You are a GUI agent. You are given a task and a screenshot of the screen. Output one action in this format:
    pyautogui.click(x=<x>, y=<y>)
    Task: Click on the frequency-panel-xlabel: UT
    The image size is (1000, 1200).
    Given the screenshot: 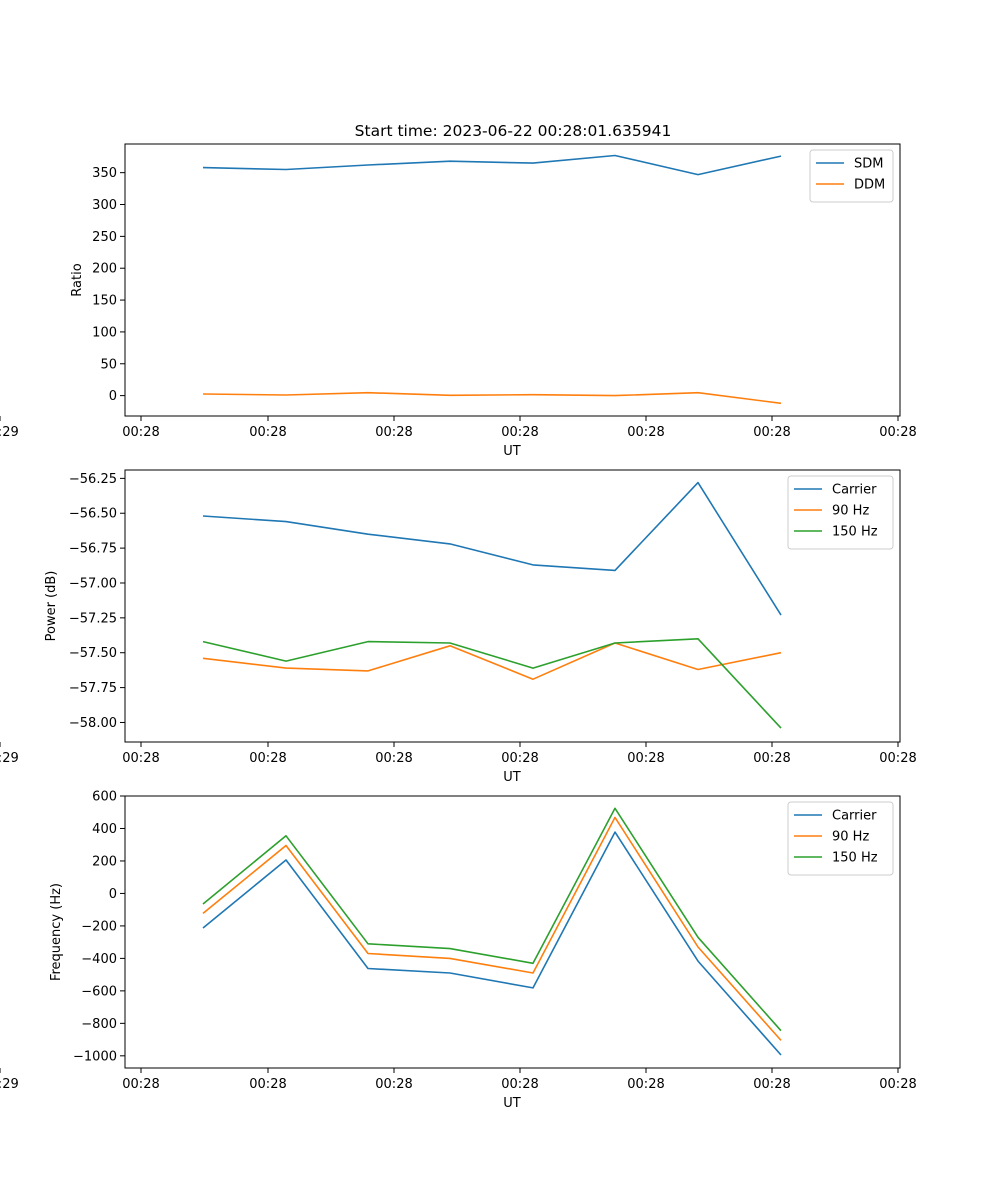 What is the action you would take?
    pyautogui.click(x=512, y=1103)
    